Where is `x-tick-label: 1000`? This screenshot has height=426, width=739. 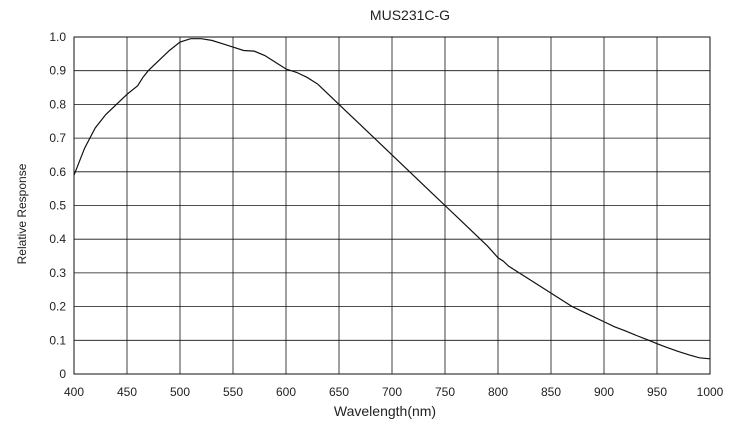
x-tick-label: 1000 is located at coordinates (710, 392).